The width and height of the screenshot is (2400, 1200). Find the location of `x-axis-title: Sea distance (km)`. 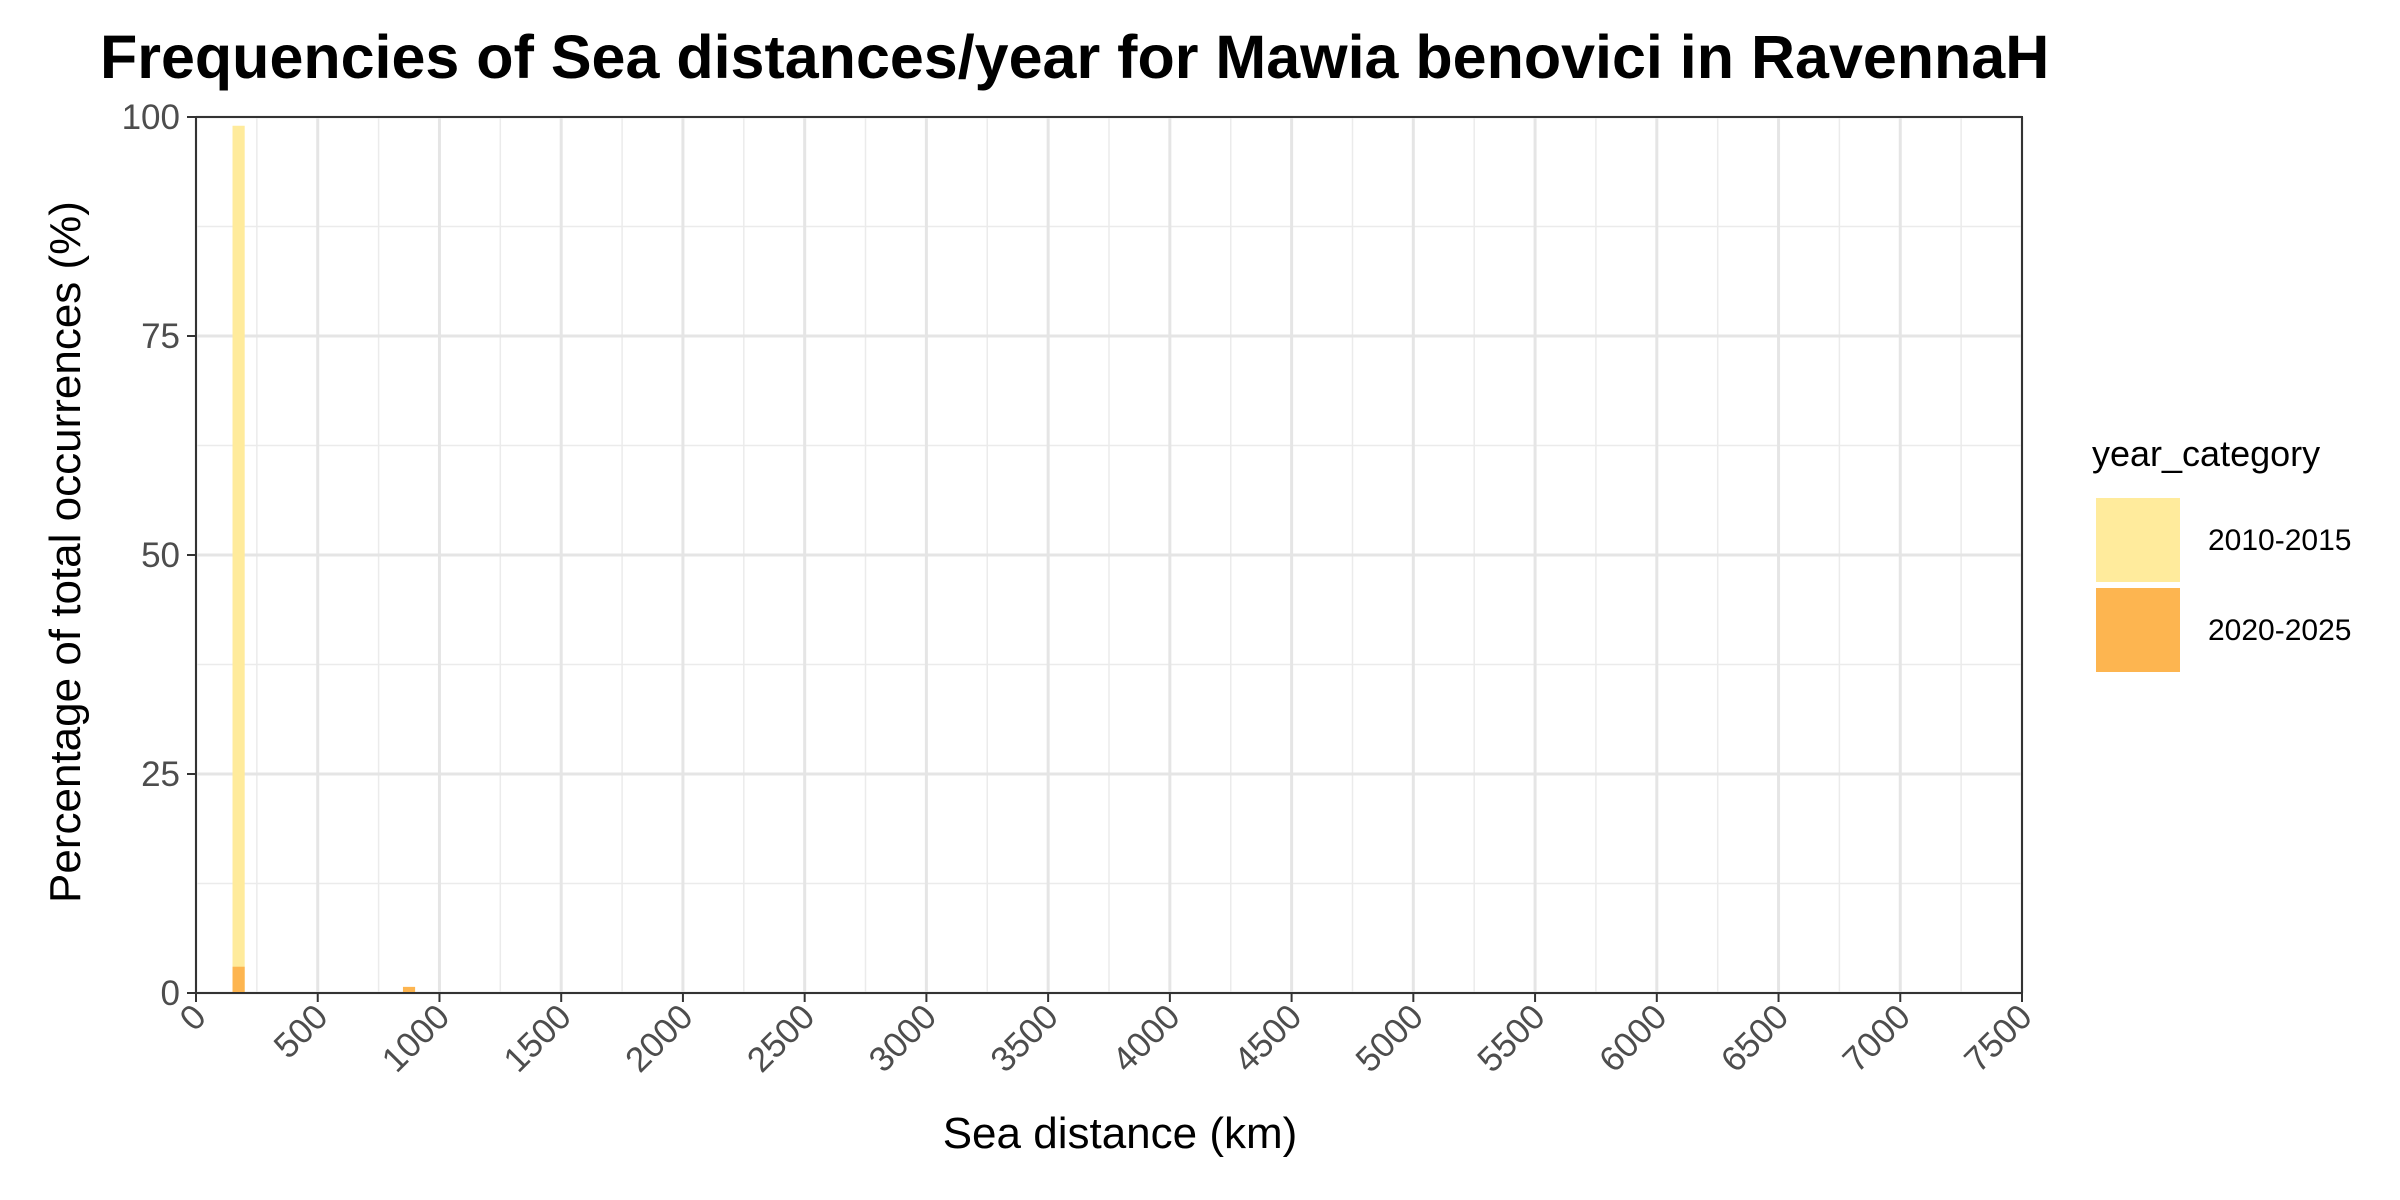

x-axis-title: Sea distance (km) is located at coordinates (1120, 1133).